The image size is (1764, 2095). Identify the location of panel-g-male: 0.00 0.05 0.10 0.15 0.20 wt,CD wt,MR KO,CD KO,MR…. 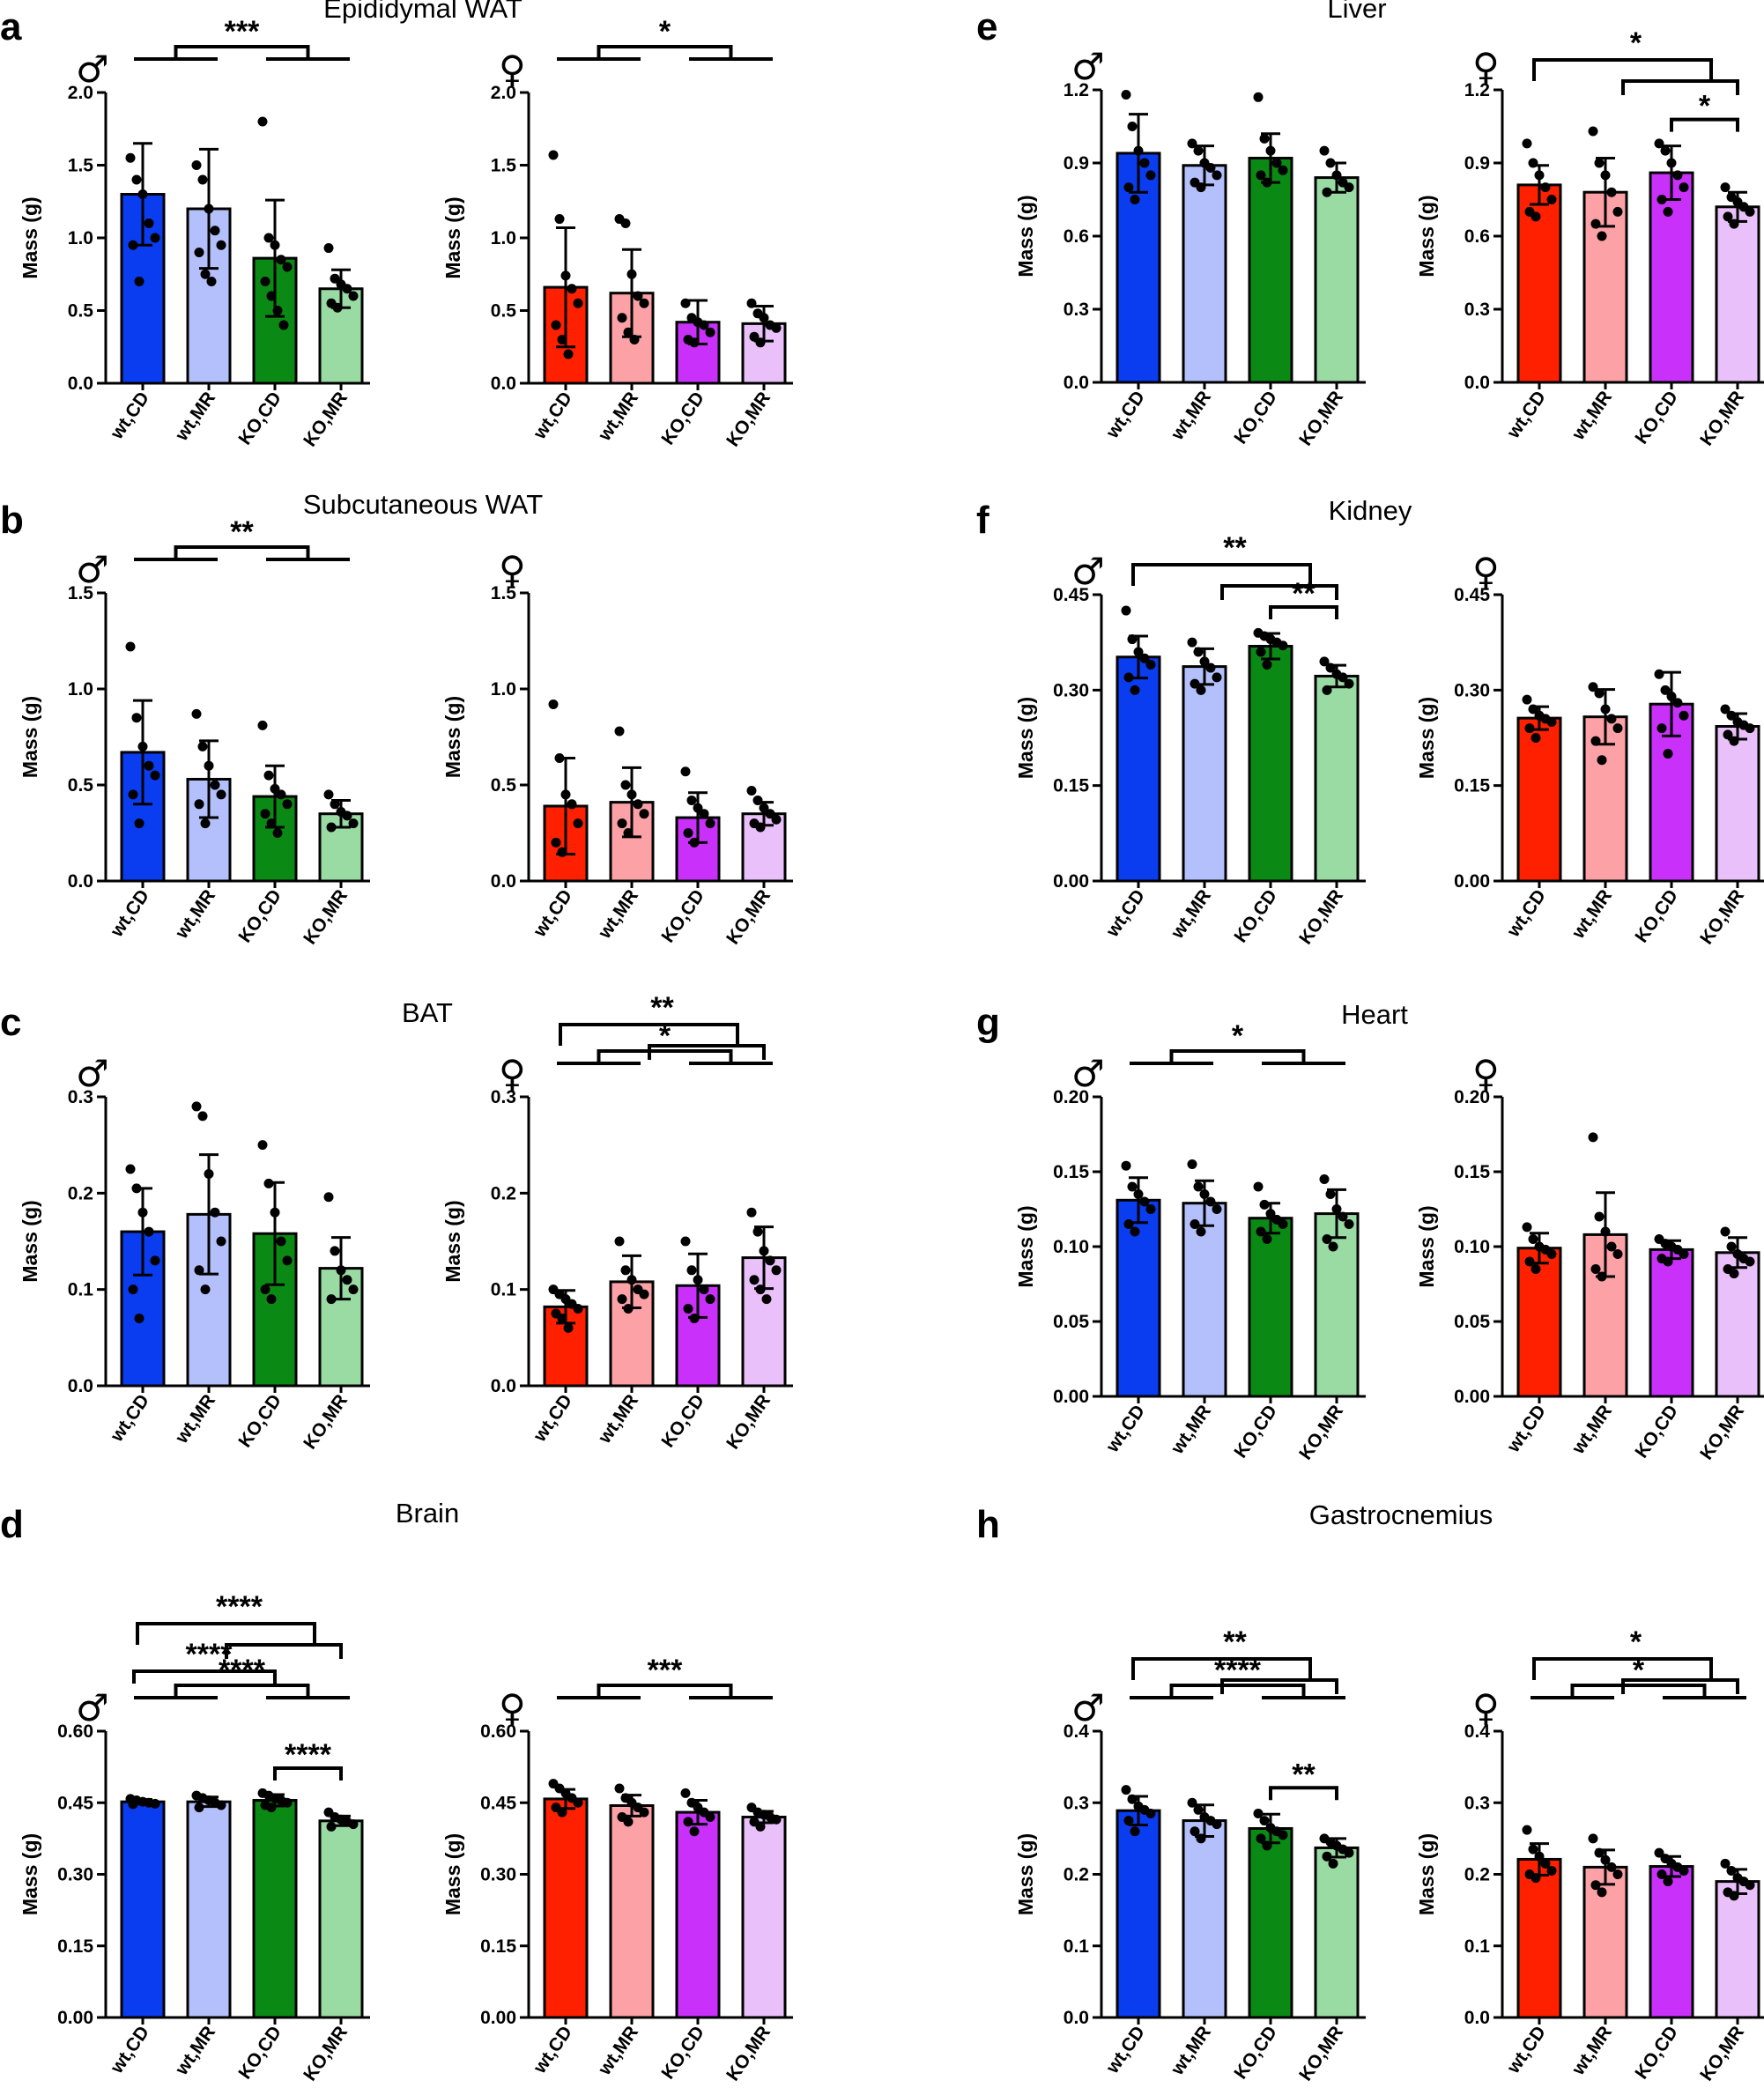
(1190, 1241).